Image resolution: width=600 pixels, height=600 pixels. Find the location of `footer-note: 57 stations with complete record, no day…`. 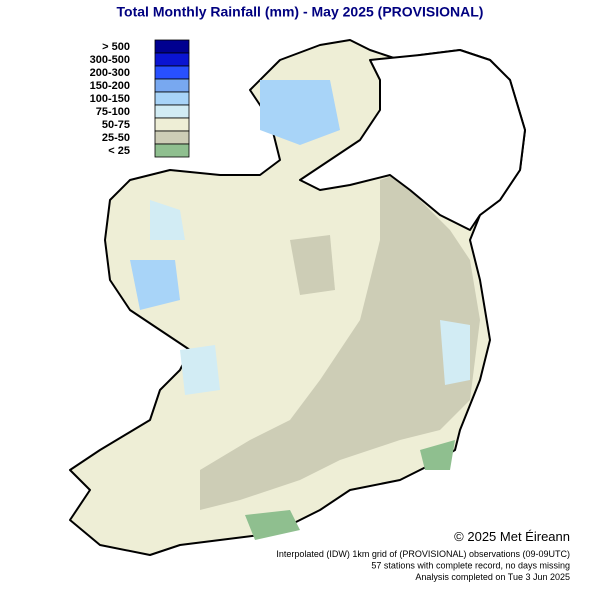

footer-note: 57 stations with complete record, no day… is located at coordinates (470, 566).